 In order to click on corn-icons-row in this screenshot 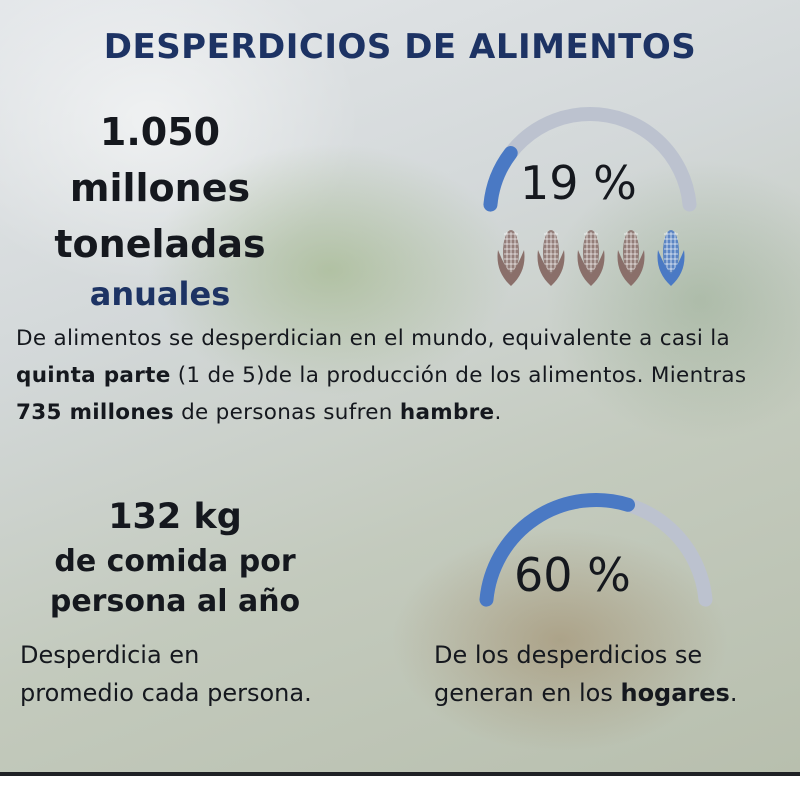, I will do `click(594, 258)`.